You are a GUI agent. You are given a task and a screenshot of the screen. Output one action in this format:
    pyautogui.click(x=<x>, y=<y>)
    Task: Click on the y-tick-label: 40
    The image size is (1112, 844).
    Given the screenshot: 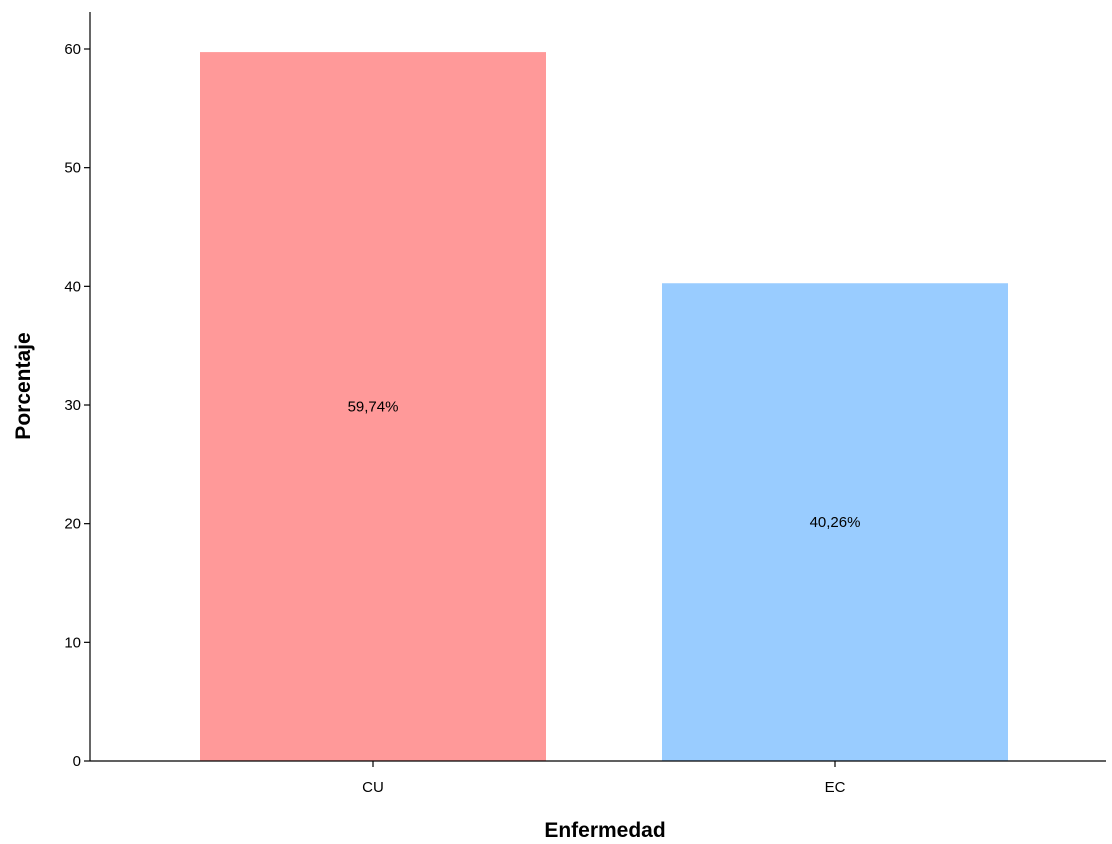 What is the action you would take?
    pyautogui.click(x=72, y=286)
    